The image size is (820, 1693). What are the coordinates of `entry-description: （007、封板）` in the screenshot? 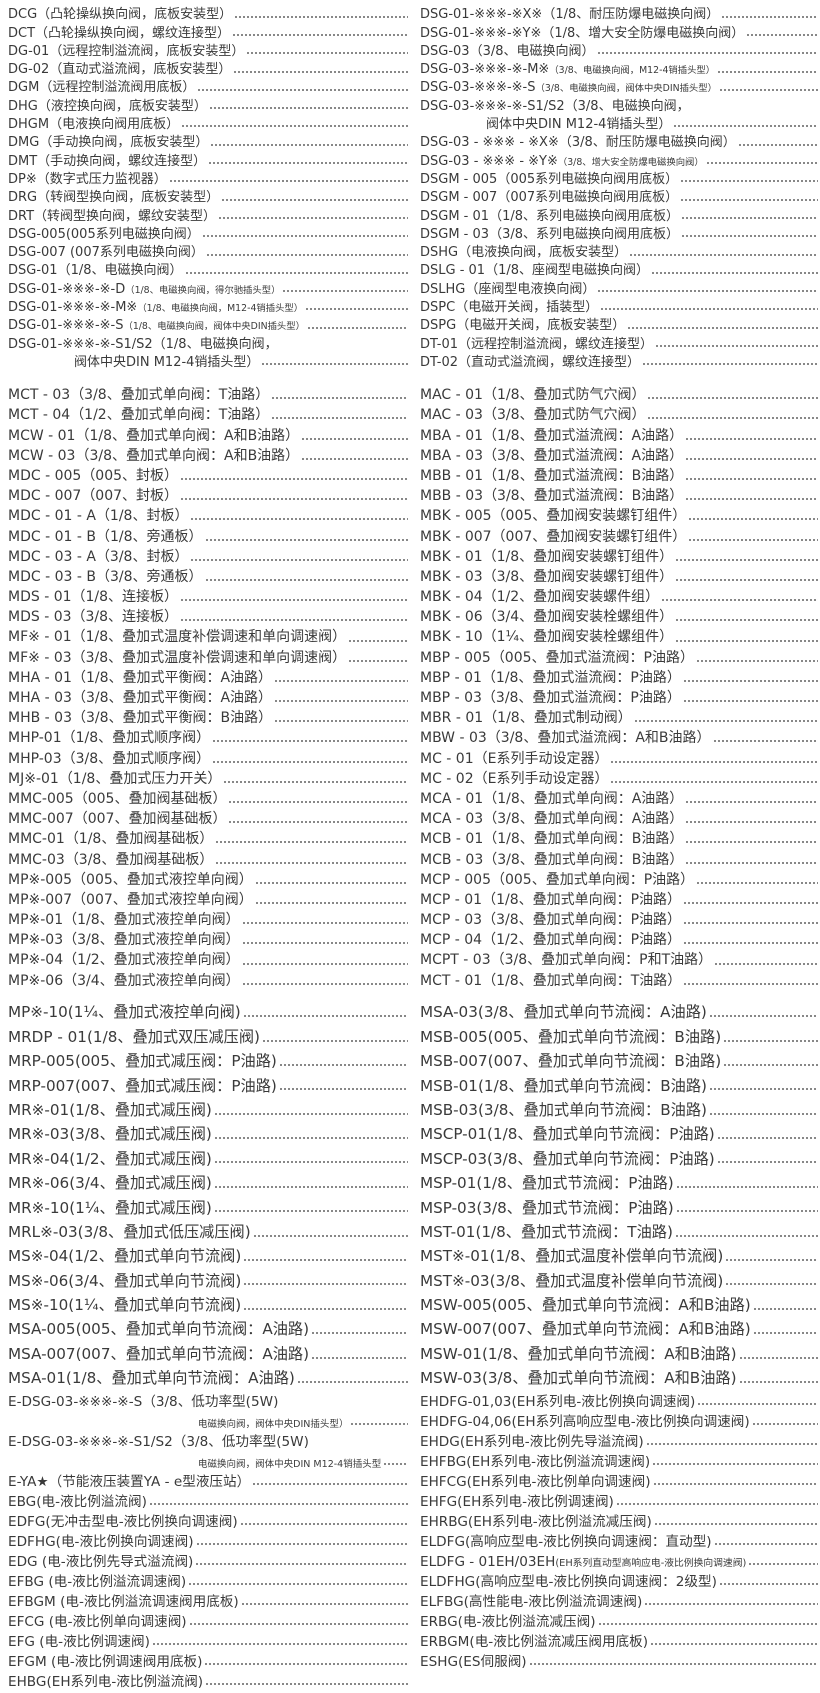 It's located at (130, 496).